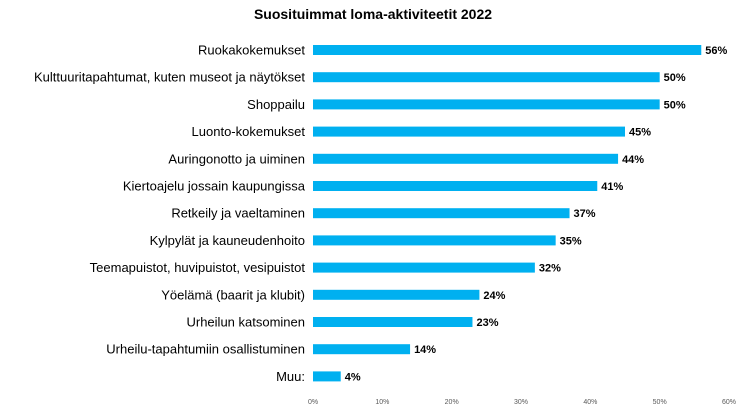  Describe the element at coordinates (585, 214) in the screenshot. I see `data-label: 37%` at that location.